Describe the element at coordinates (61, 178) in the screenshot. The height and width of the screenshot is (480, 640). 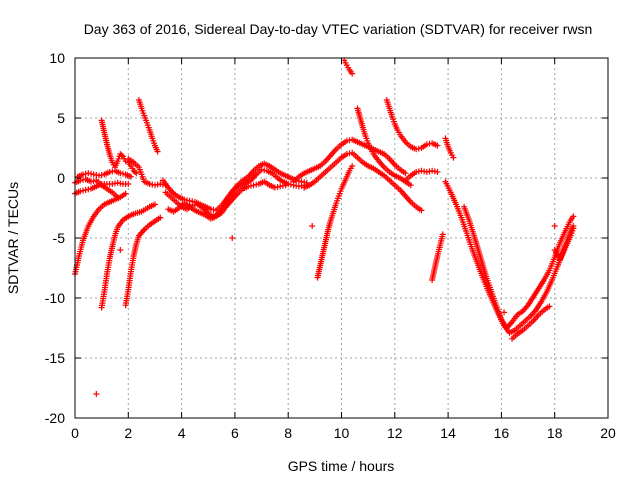
I see `y-tick-label: 0` at that location.